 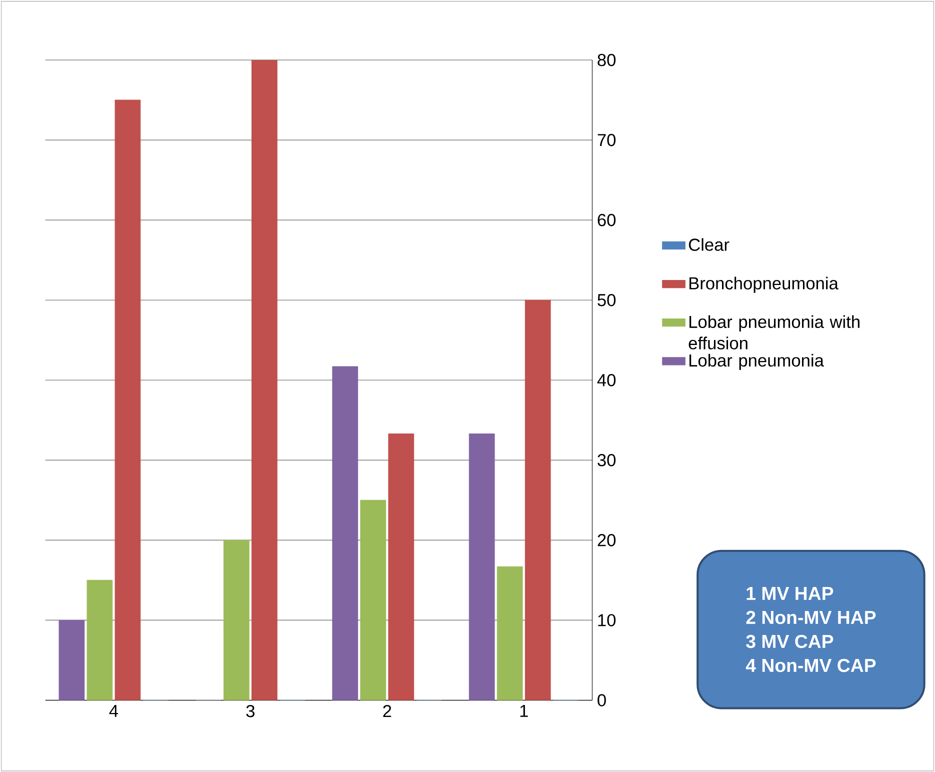 I want to click on legend-label: Bronchopneumonia, so click(x=763, y=284).